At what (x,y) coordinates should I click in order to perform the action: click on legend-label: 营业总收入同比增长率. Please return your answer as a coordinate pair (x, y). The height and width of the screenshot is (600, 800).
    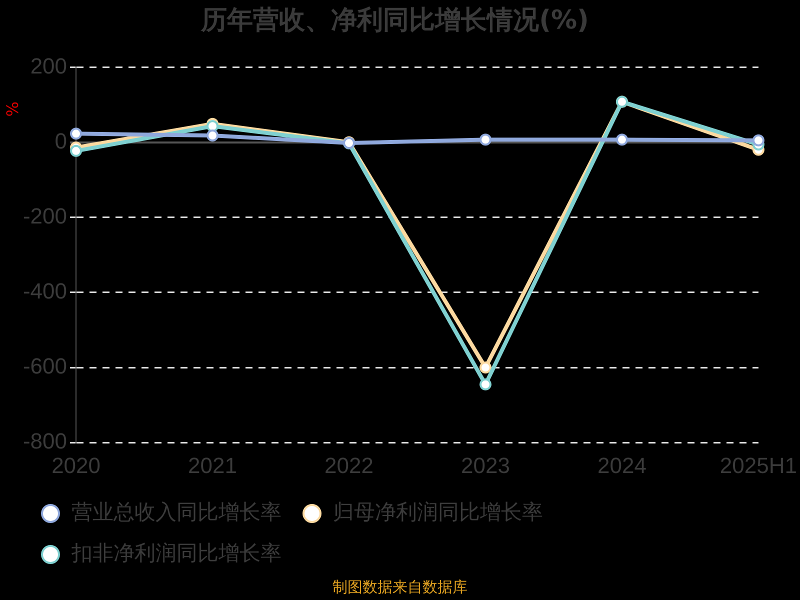
    Looking at the image, I should click on (177, 512).